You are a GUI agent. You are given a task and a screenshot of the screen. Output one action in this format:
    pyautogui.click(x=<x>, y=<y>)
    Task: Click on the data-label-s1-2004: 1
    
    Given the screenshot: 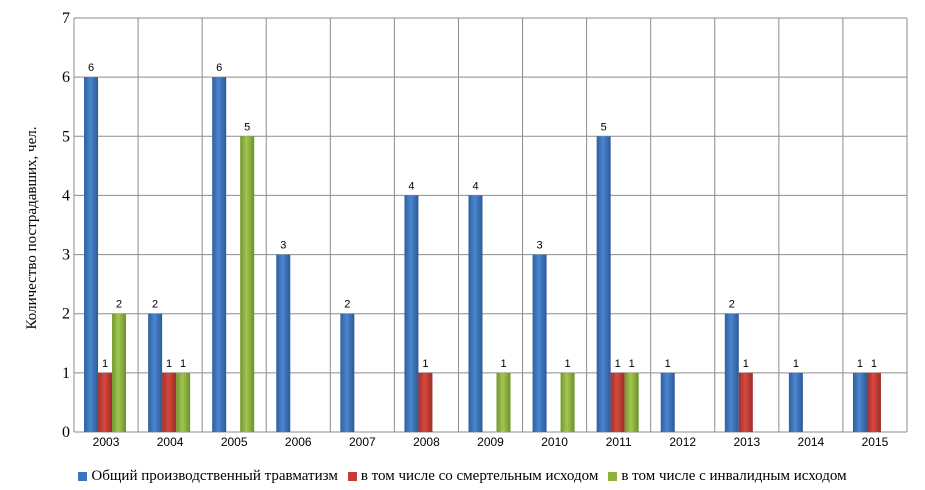 What is the action you would take?
    pyautogui.click(x=169, y=364)
    